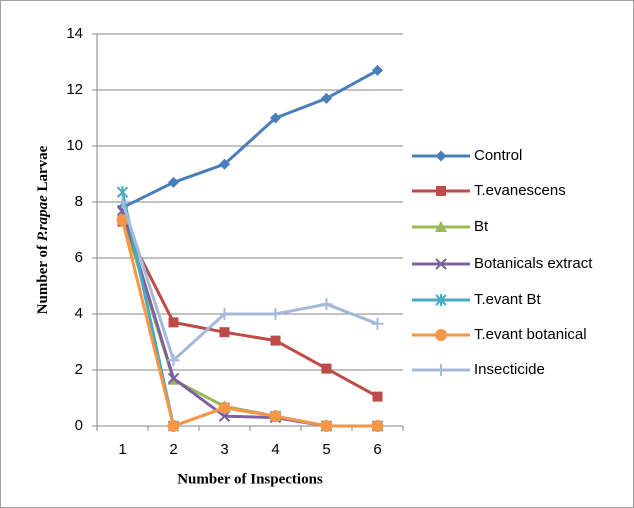 The width and height of the screenshot is (634, 508). What do you see at coordinates (79, 313) in the screenshot?
I see `y-tick-label: 4` at bounding box center [79, 313].